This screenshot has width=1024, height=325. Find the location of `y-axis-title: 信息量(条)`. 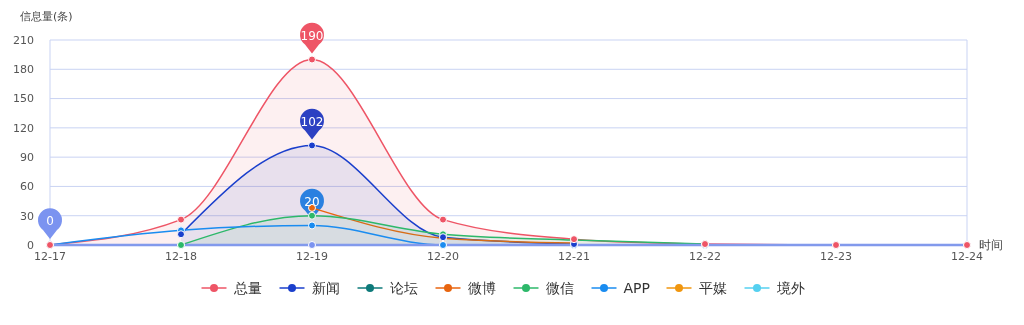

y-axis-title: 信息量(条) is located at coordinates (46, 16).